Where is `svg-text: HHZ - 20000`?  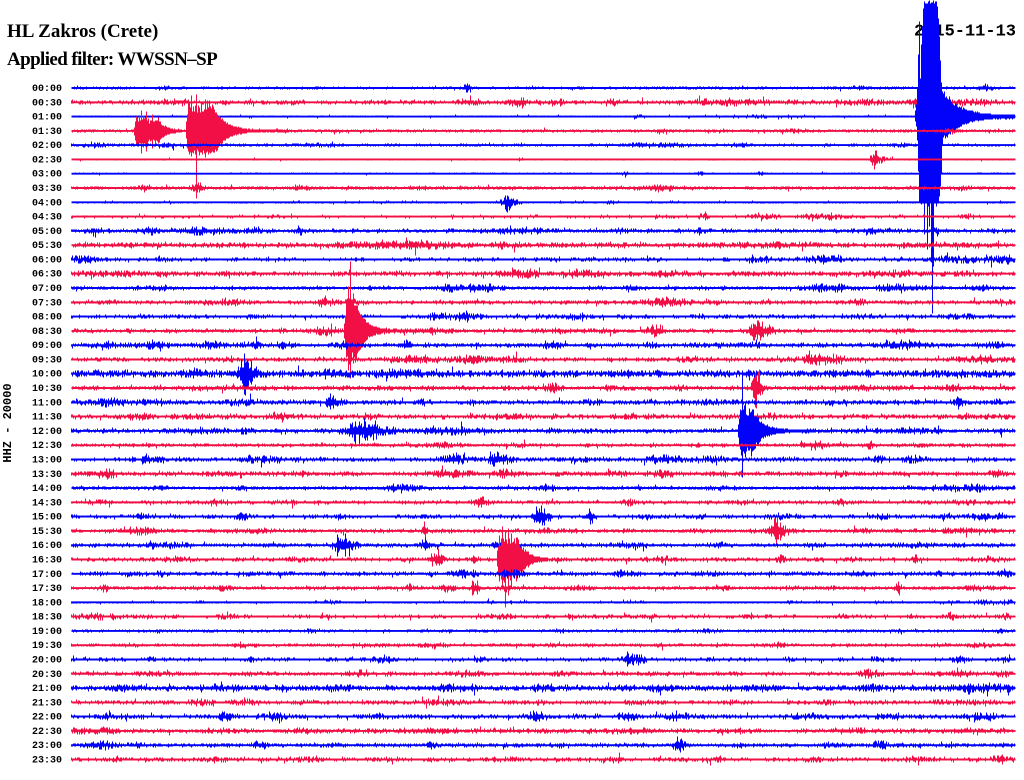
svg-text: HHZ - 20000 is located at coordinates (8, 422).